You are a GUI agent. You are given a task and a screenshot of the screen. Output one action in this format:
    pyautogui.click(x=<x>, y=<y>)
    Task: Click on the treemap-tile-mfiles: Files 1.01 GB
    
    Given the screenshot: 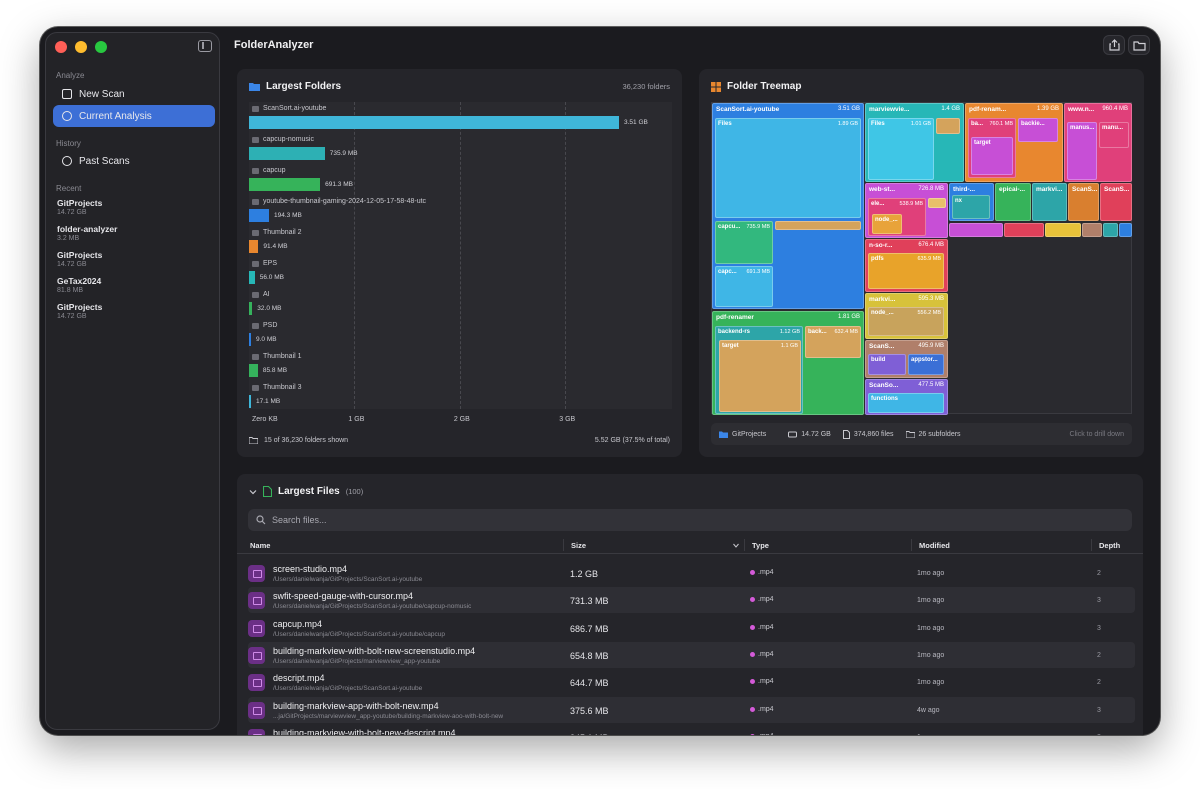 What is the action you would take?
    pyautogui.click(x=901, y=149)
    